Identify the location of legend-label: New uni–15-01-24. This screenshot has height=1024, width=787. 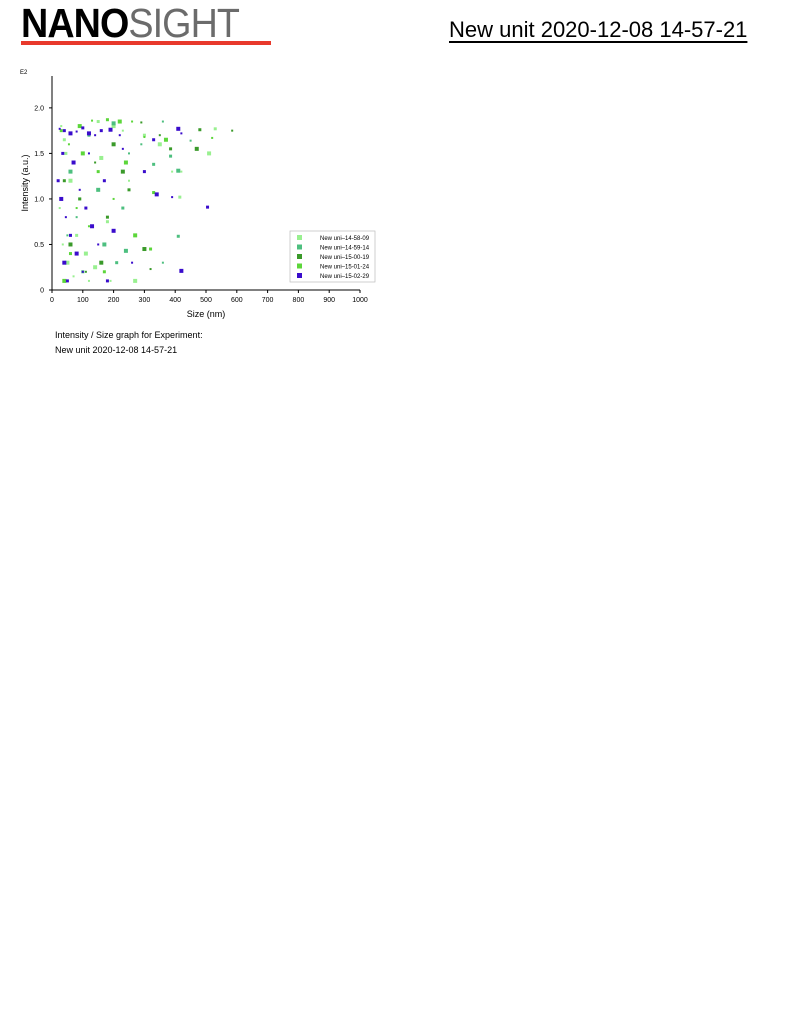
(345, 268).